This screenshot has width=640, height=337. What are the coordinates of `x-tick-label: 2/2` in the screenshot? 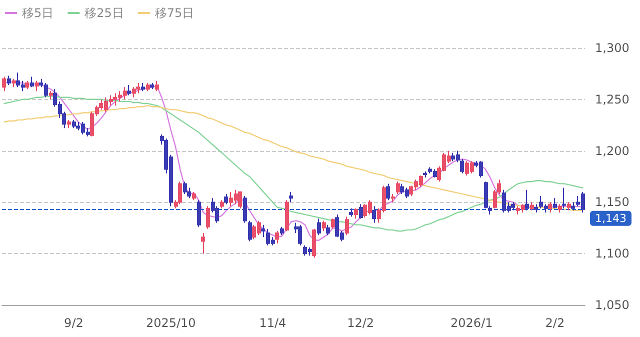 It's located at (555, 323).